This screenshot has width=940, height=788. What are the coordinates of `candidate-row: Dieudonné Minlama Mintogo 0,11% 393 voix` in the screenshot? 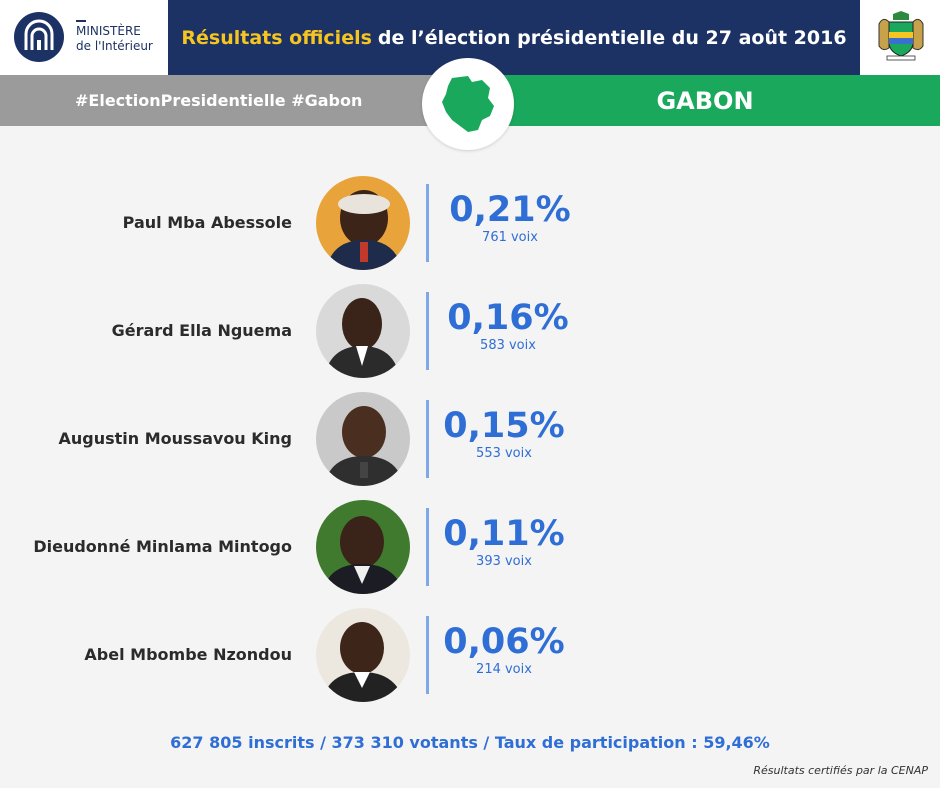 It's located at (470, 547).